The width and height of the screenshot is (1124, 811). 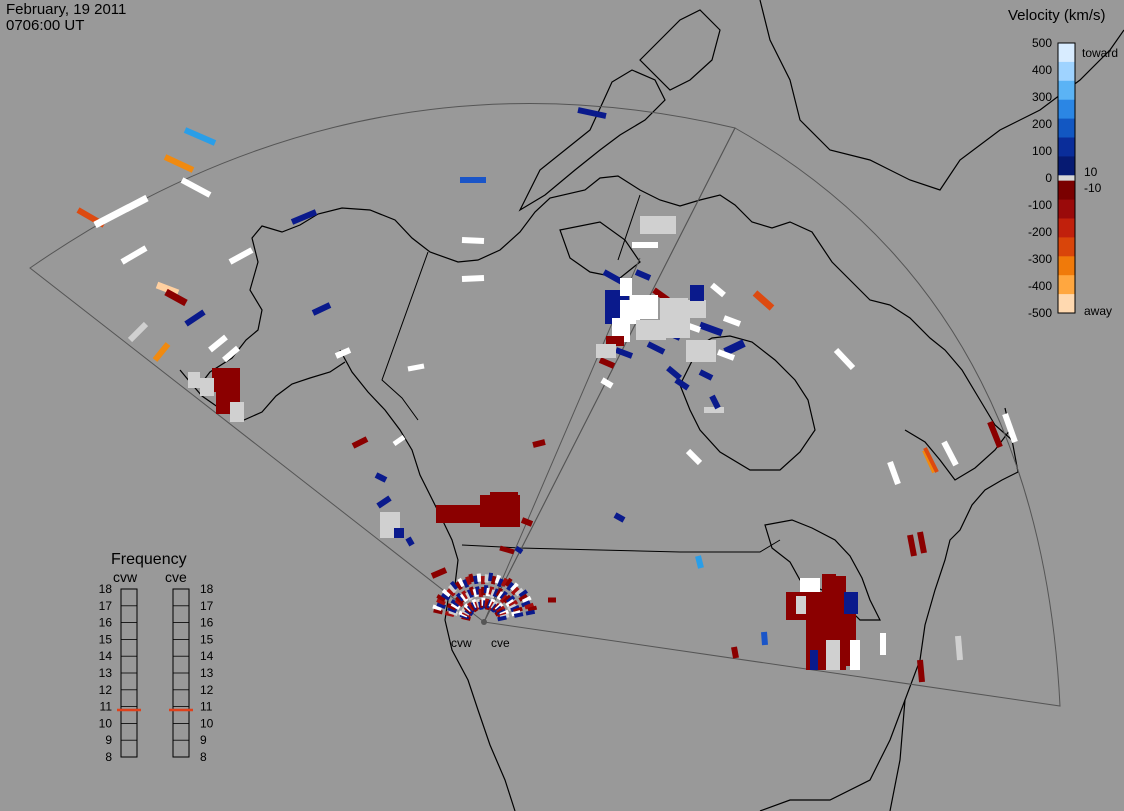 What do you see at coordinates (108, 740) in the screenshot?
I see `frequency-level-left: 9` at bounding box center [108, 740].